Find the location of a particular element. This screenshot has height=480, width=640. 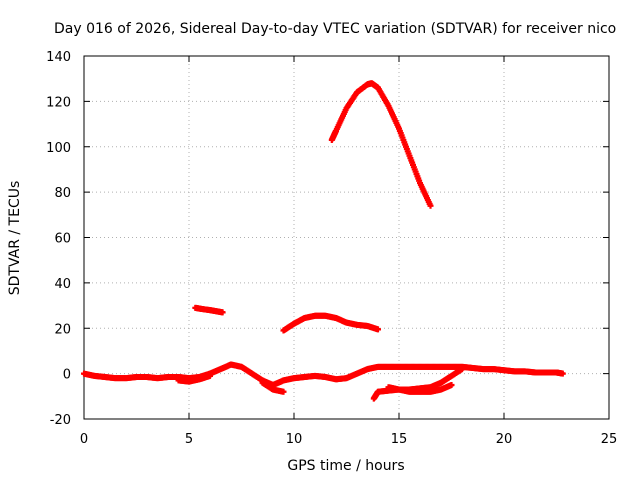

series-dip-around-5h is located at coordinates (194, 378).